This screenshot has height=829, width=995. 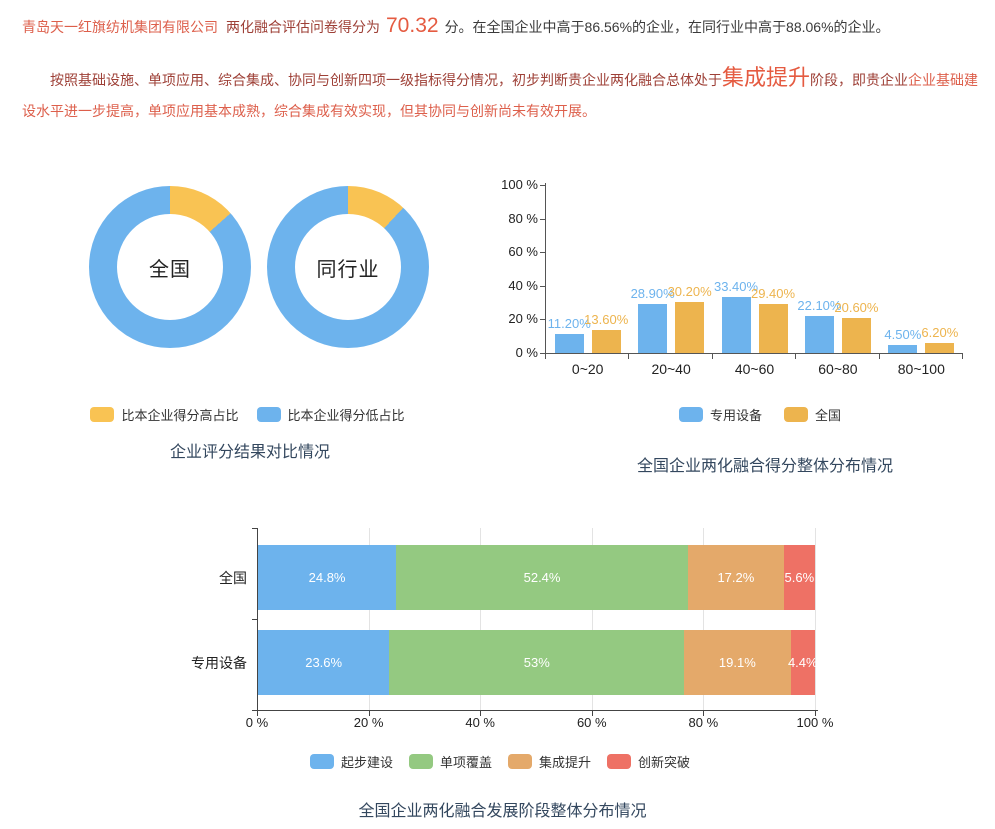 I want to click on bar-chart-legend: 专用设备 全国, so click(x=760, y=414).